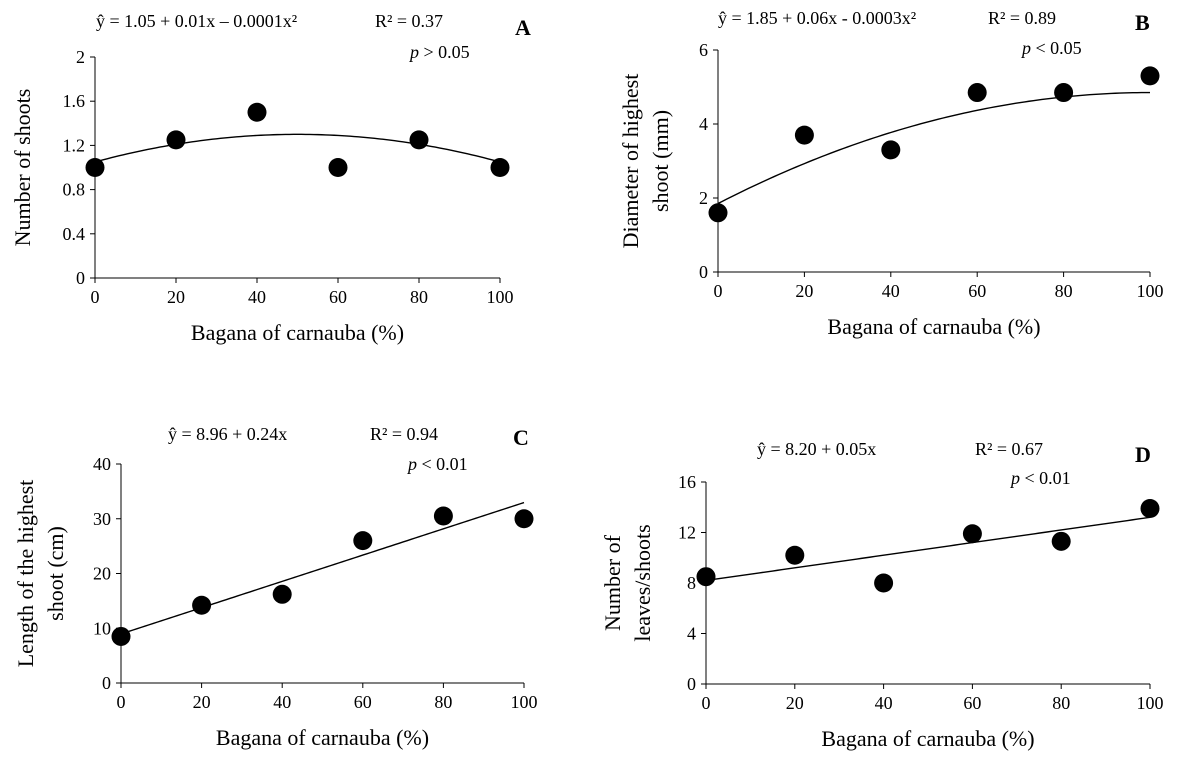  What do you see at coordinates (934, 148) in the screenshot?
I see `fit-curve-b` at bounding box center [934, 148].